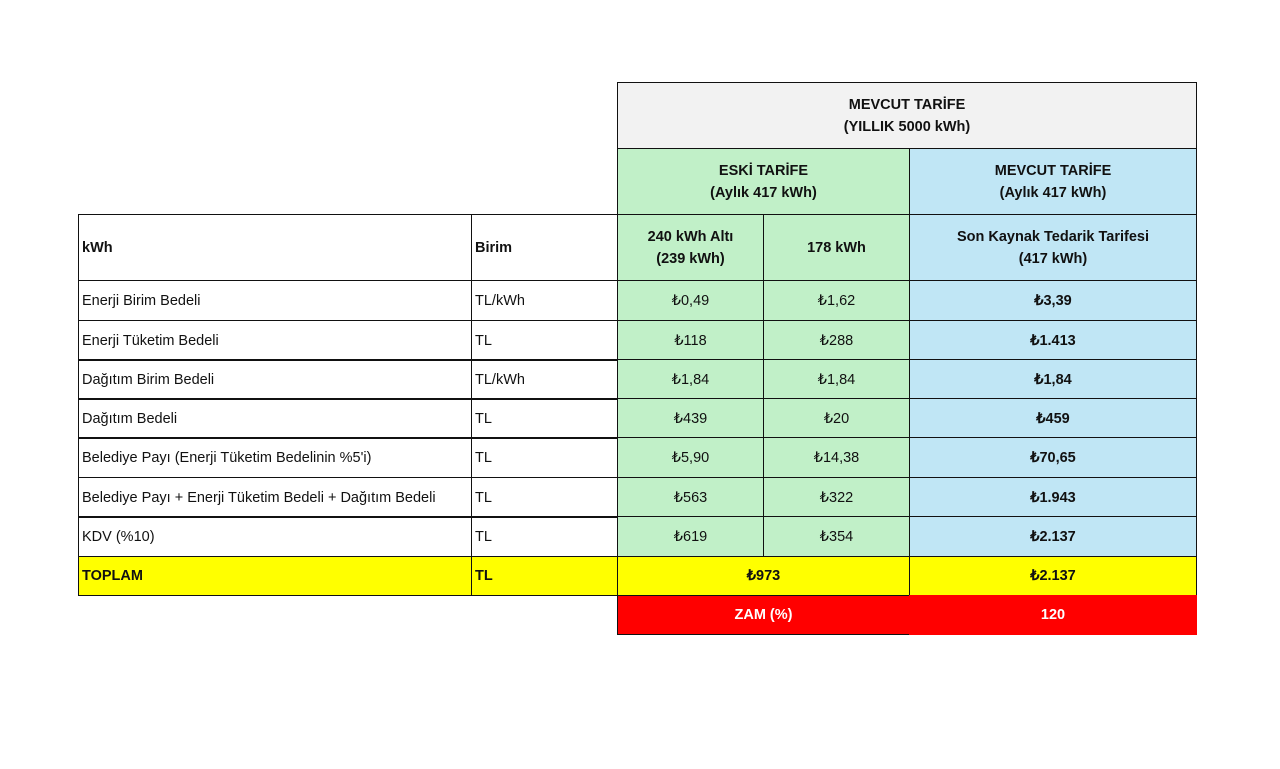 Image resolution: width=1280 pixels, height=769 pixels. I want to click on mevcut-tarife-header: MEVCUT TARİFE (Aylık 417 kWh), so click(1053, 181).